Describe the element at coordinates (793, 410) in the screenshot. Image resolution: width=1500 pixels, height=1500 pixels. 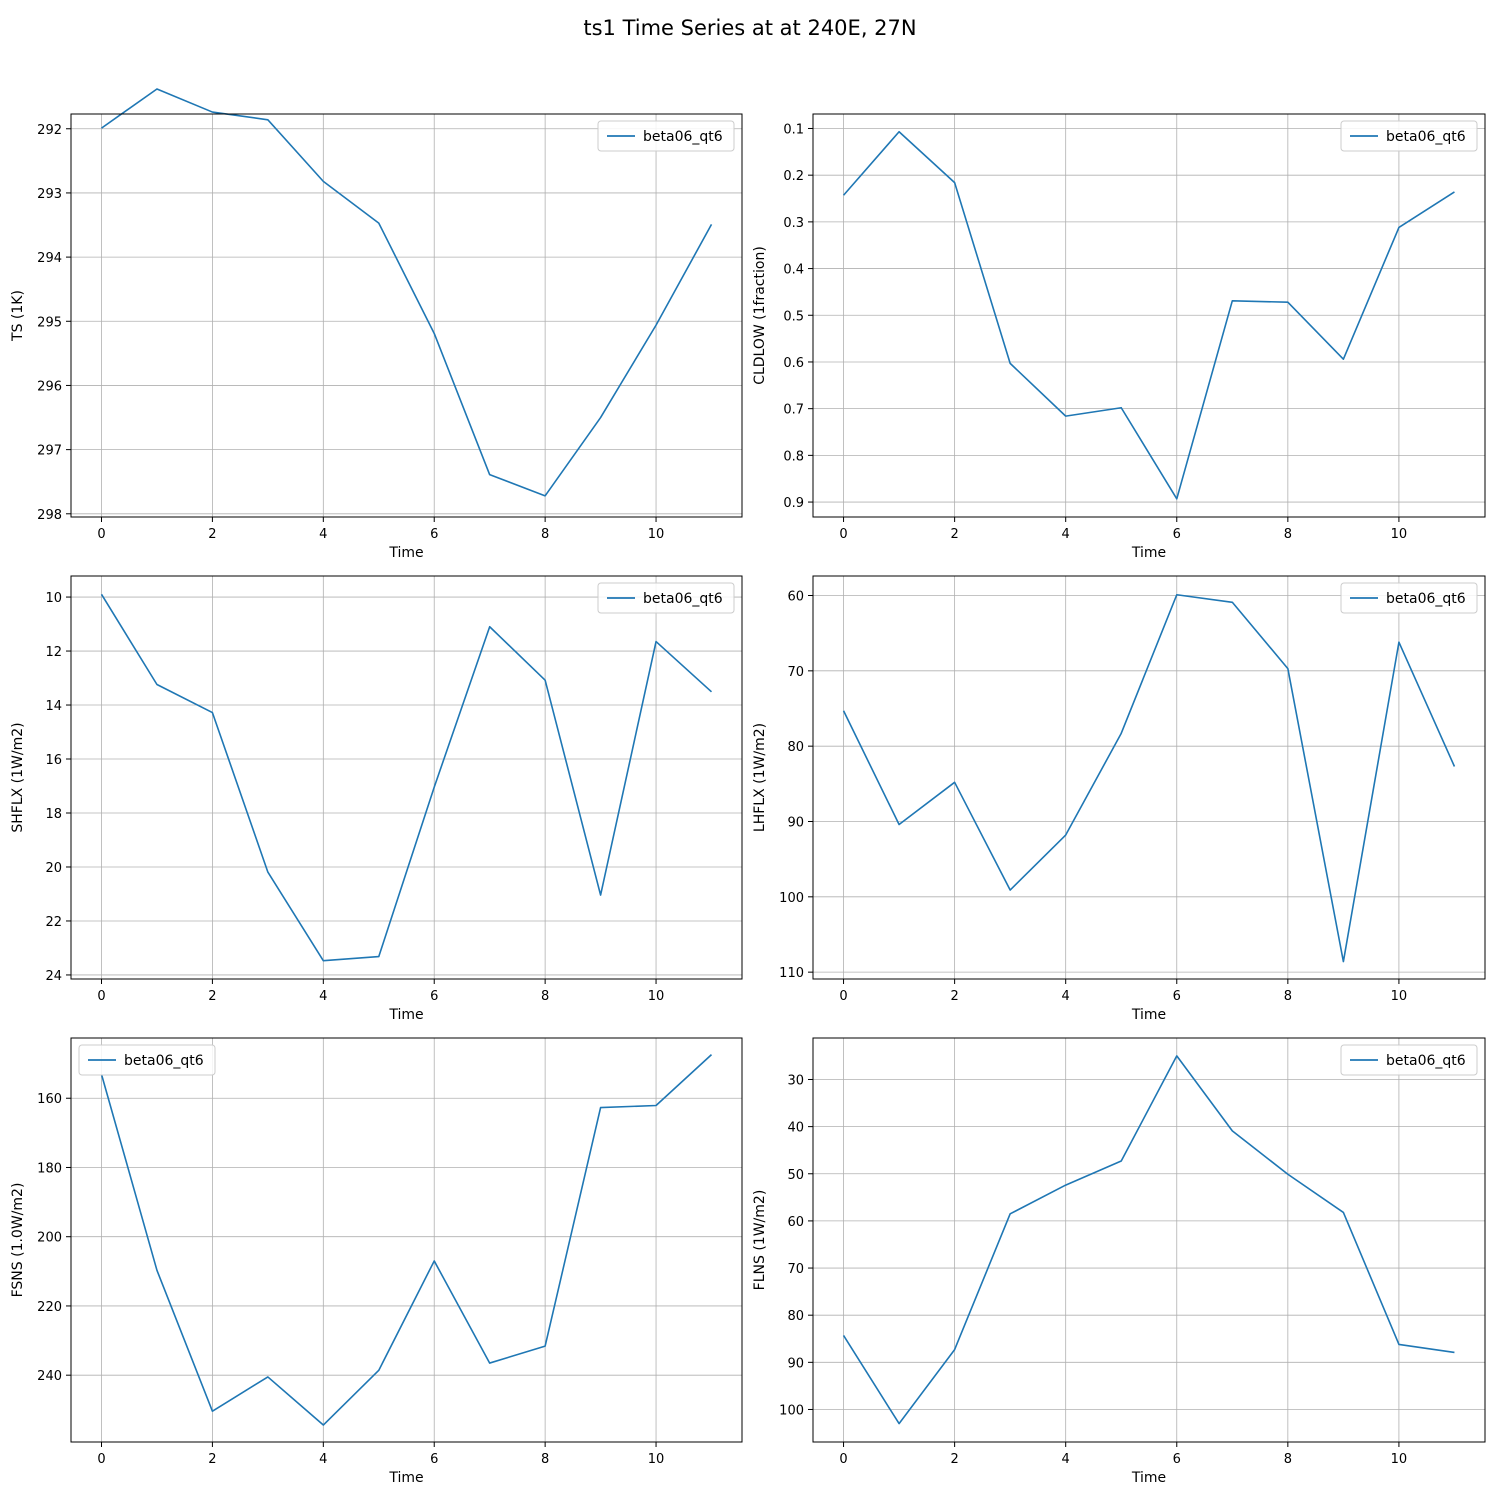
I see `y-tick-label: 0.7` at that location.